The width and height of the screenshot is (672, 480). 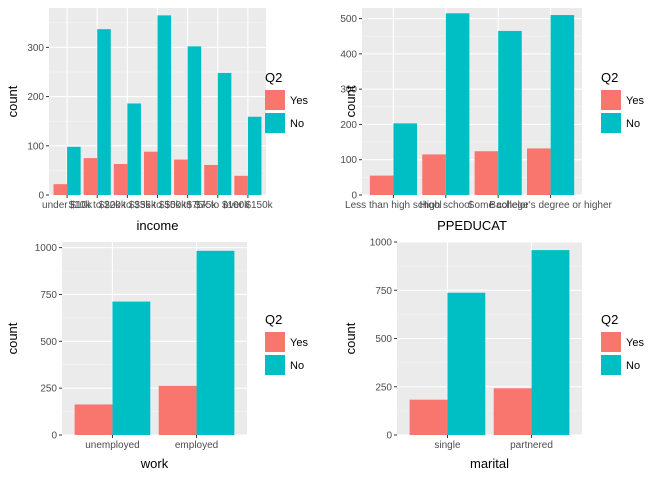 What do you see at coordinates (196, 445) in the screenshot?
I see `x-tick-label: employed` at bounding box center [196, 445].